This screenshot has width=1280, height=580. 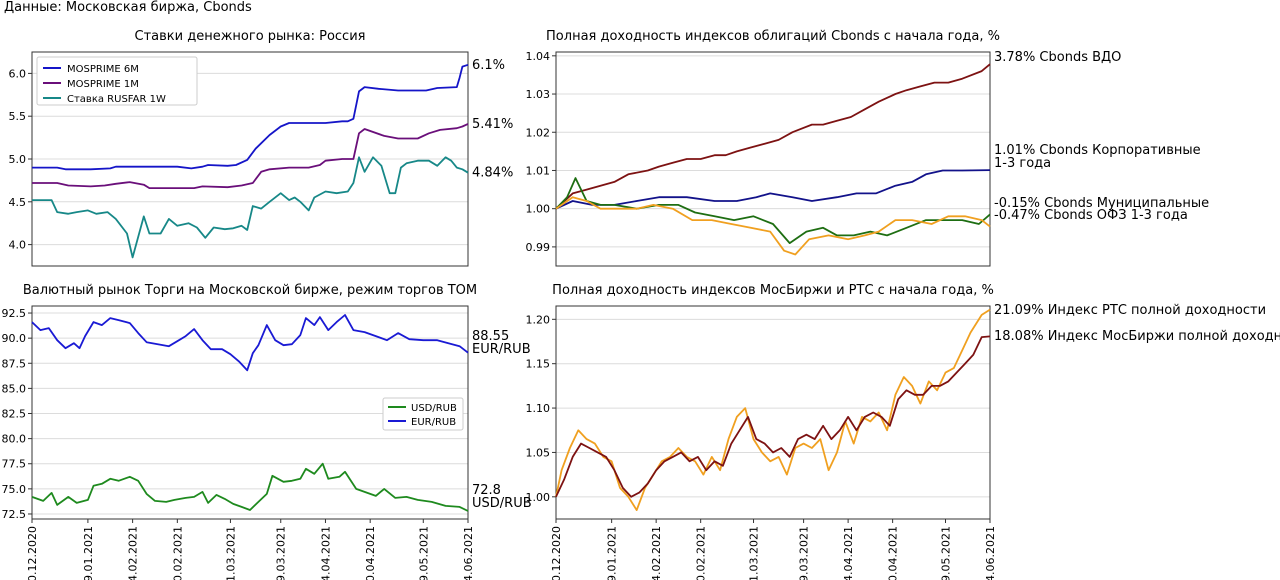 I want to click on legend-label: EUR/RUB, so click(x=433, y=422).